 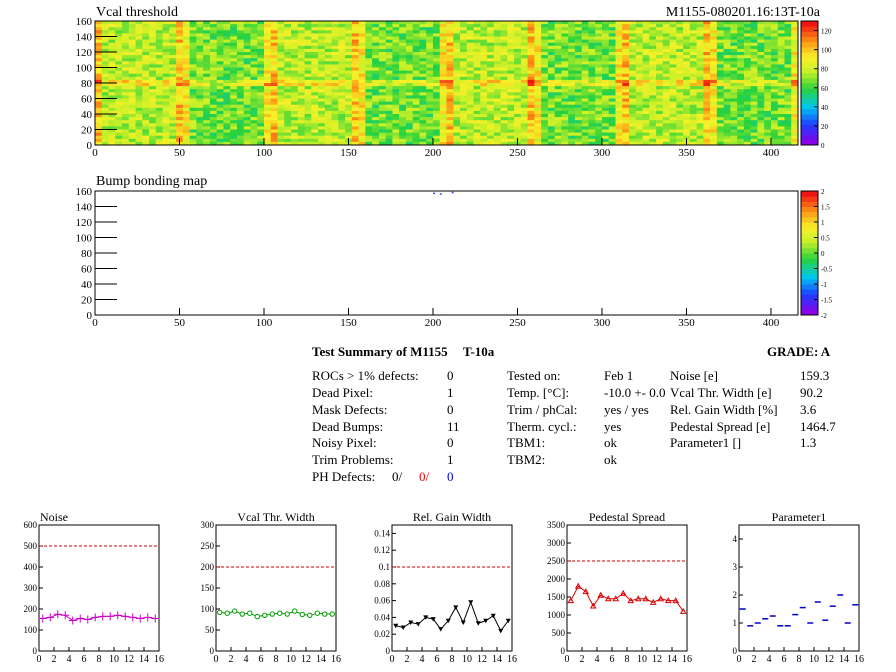 I want to click on palette-cell, so click(x=809, y=60).